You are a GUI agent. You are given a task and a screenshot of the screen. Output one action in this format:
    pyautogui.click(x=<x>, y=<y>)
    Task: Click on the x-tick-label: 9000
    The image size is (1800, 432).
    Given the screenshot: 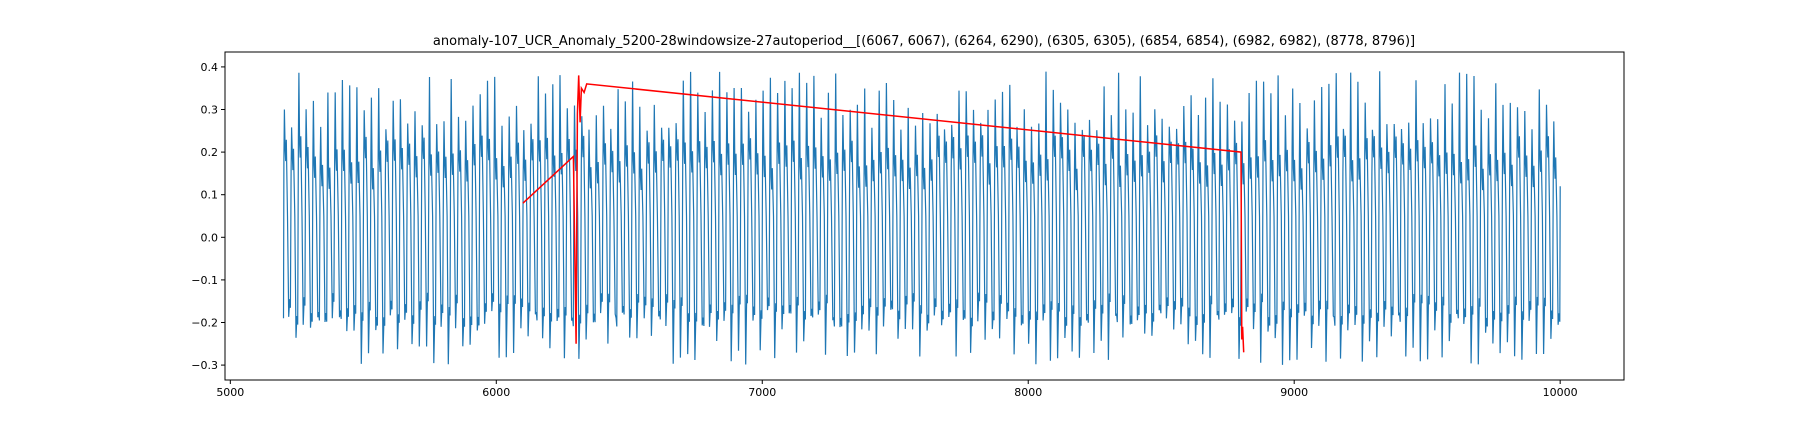 What is the action you would take?
    pyautogui.click(x=1294, y=392)
    